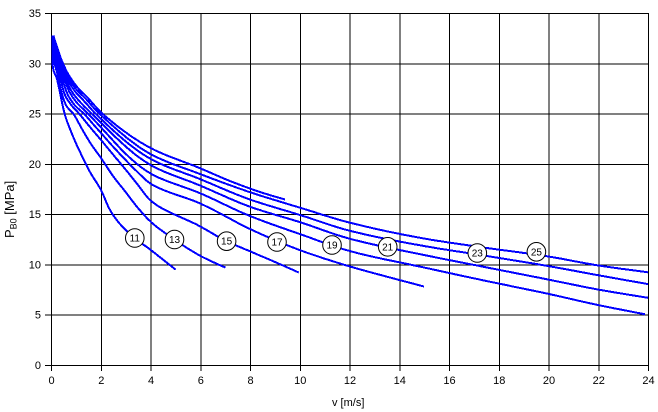  Describe the element at coordinates (135, 239) in the screenshot. I see `svg-text: 11` at that location.